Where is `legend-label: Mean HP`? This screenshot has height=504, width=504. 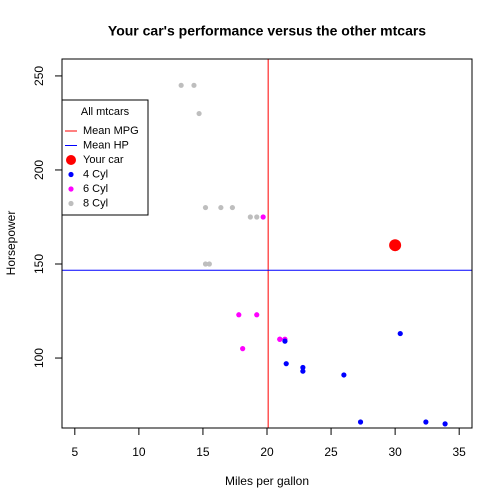 legend-label: Mean HP is located at coordinates (106, 145).